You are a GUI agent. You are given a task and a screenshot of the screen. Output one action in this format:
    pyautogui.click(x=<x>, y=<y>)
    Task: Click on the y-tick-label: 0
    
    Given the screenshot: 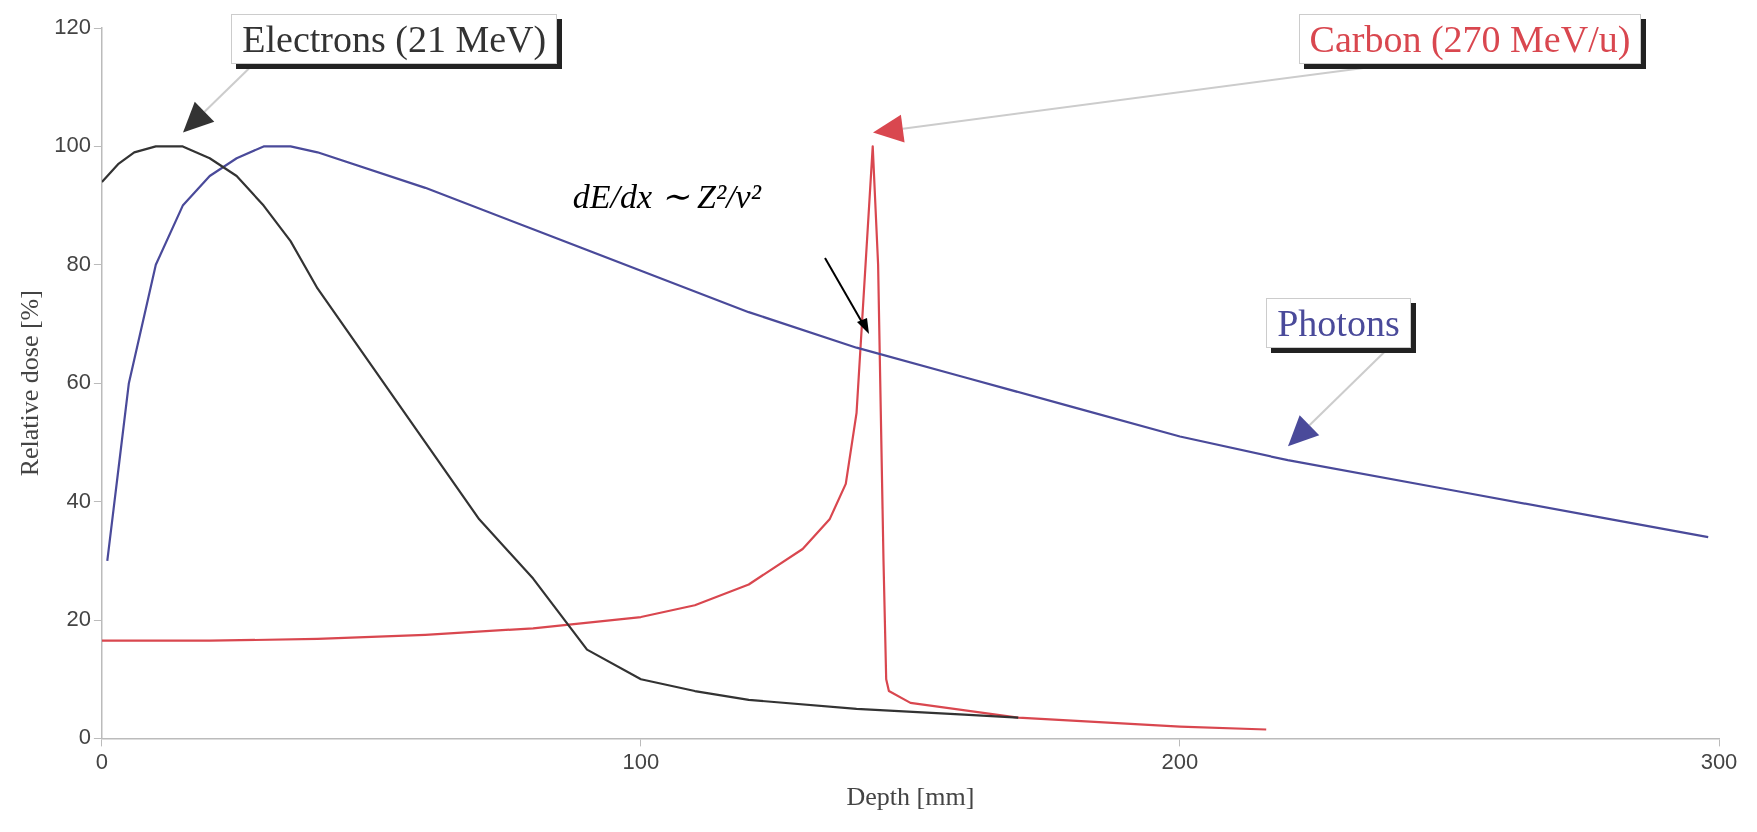 What is the action you would take?
    pyautogui.click(x=84, y=737)
    